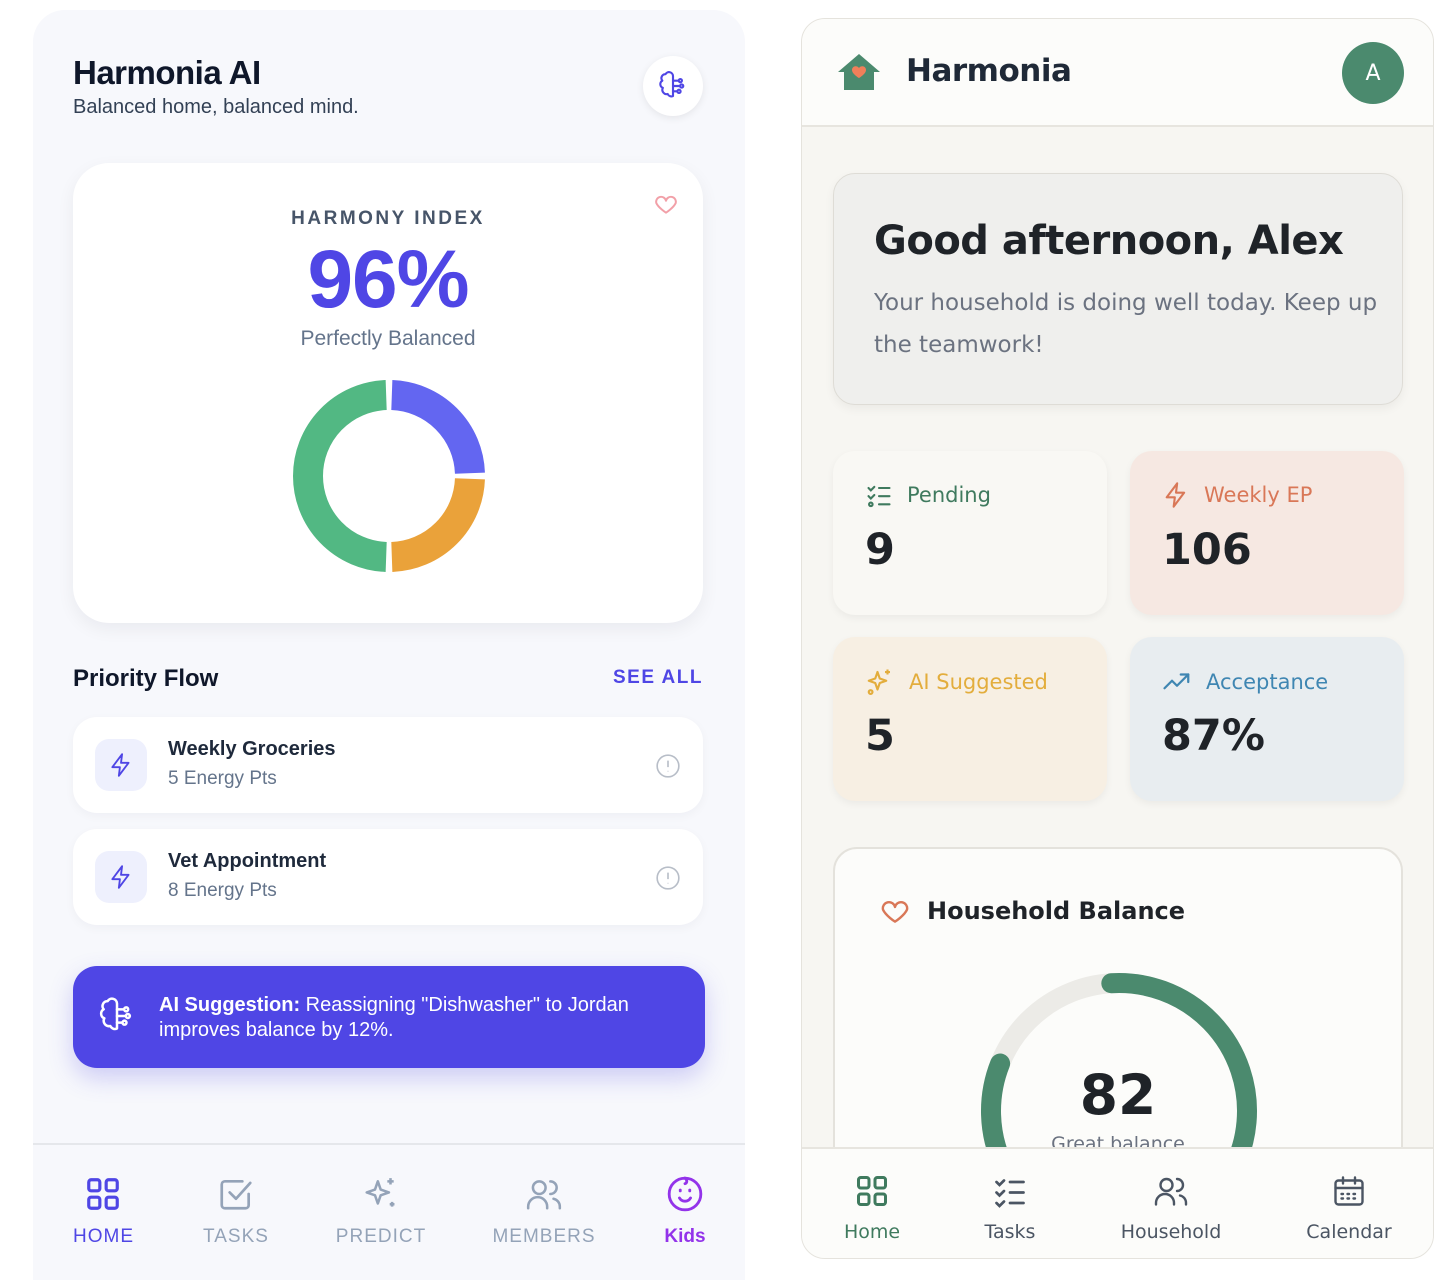 The image size is (1456, 1280). What do you see at coordinates (685, 1194) in the screenshot?
I see `baby-face-icon` at bounding box center [685, 1194].